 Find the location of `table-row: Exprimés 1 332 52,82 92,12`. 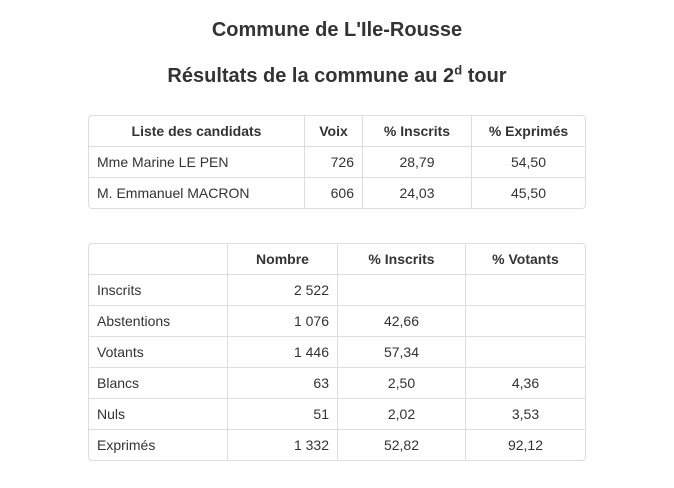

table-row: Exprimés 1 332 52,82 92,12 is located at coordinates (337, 444).